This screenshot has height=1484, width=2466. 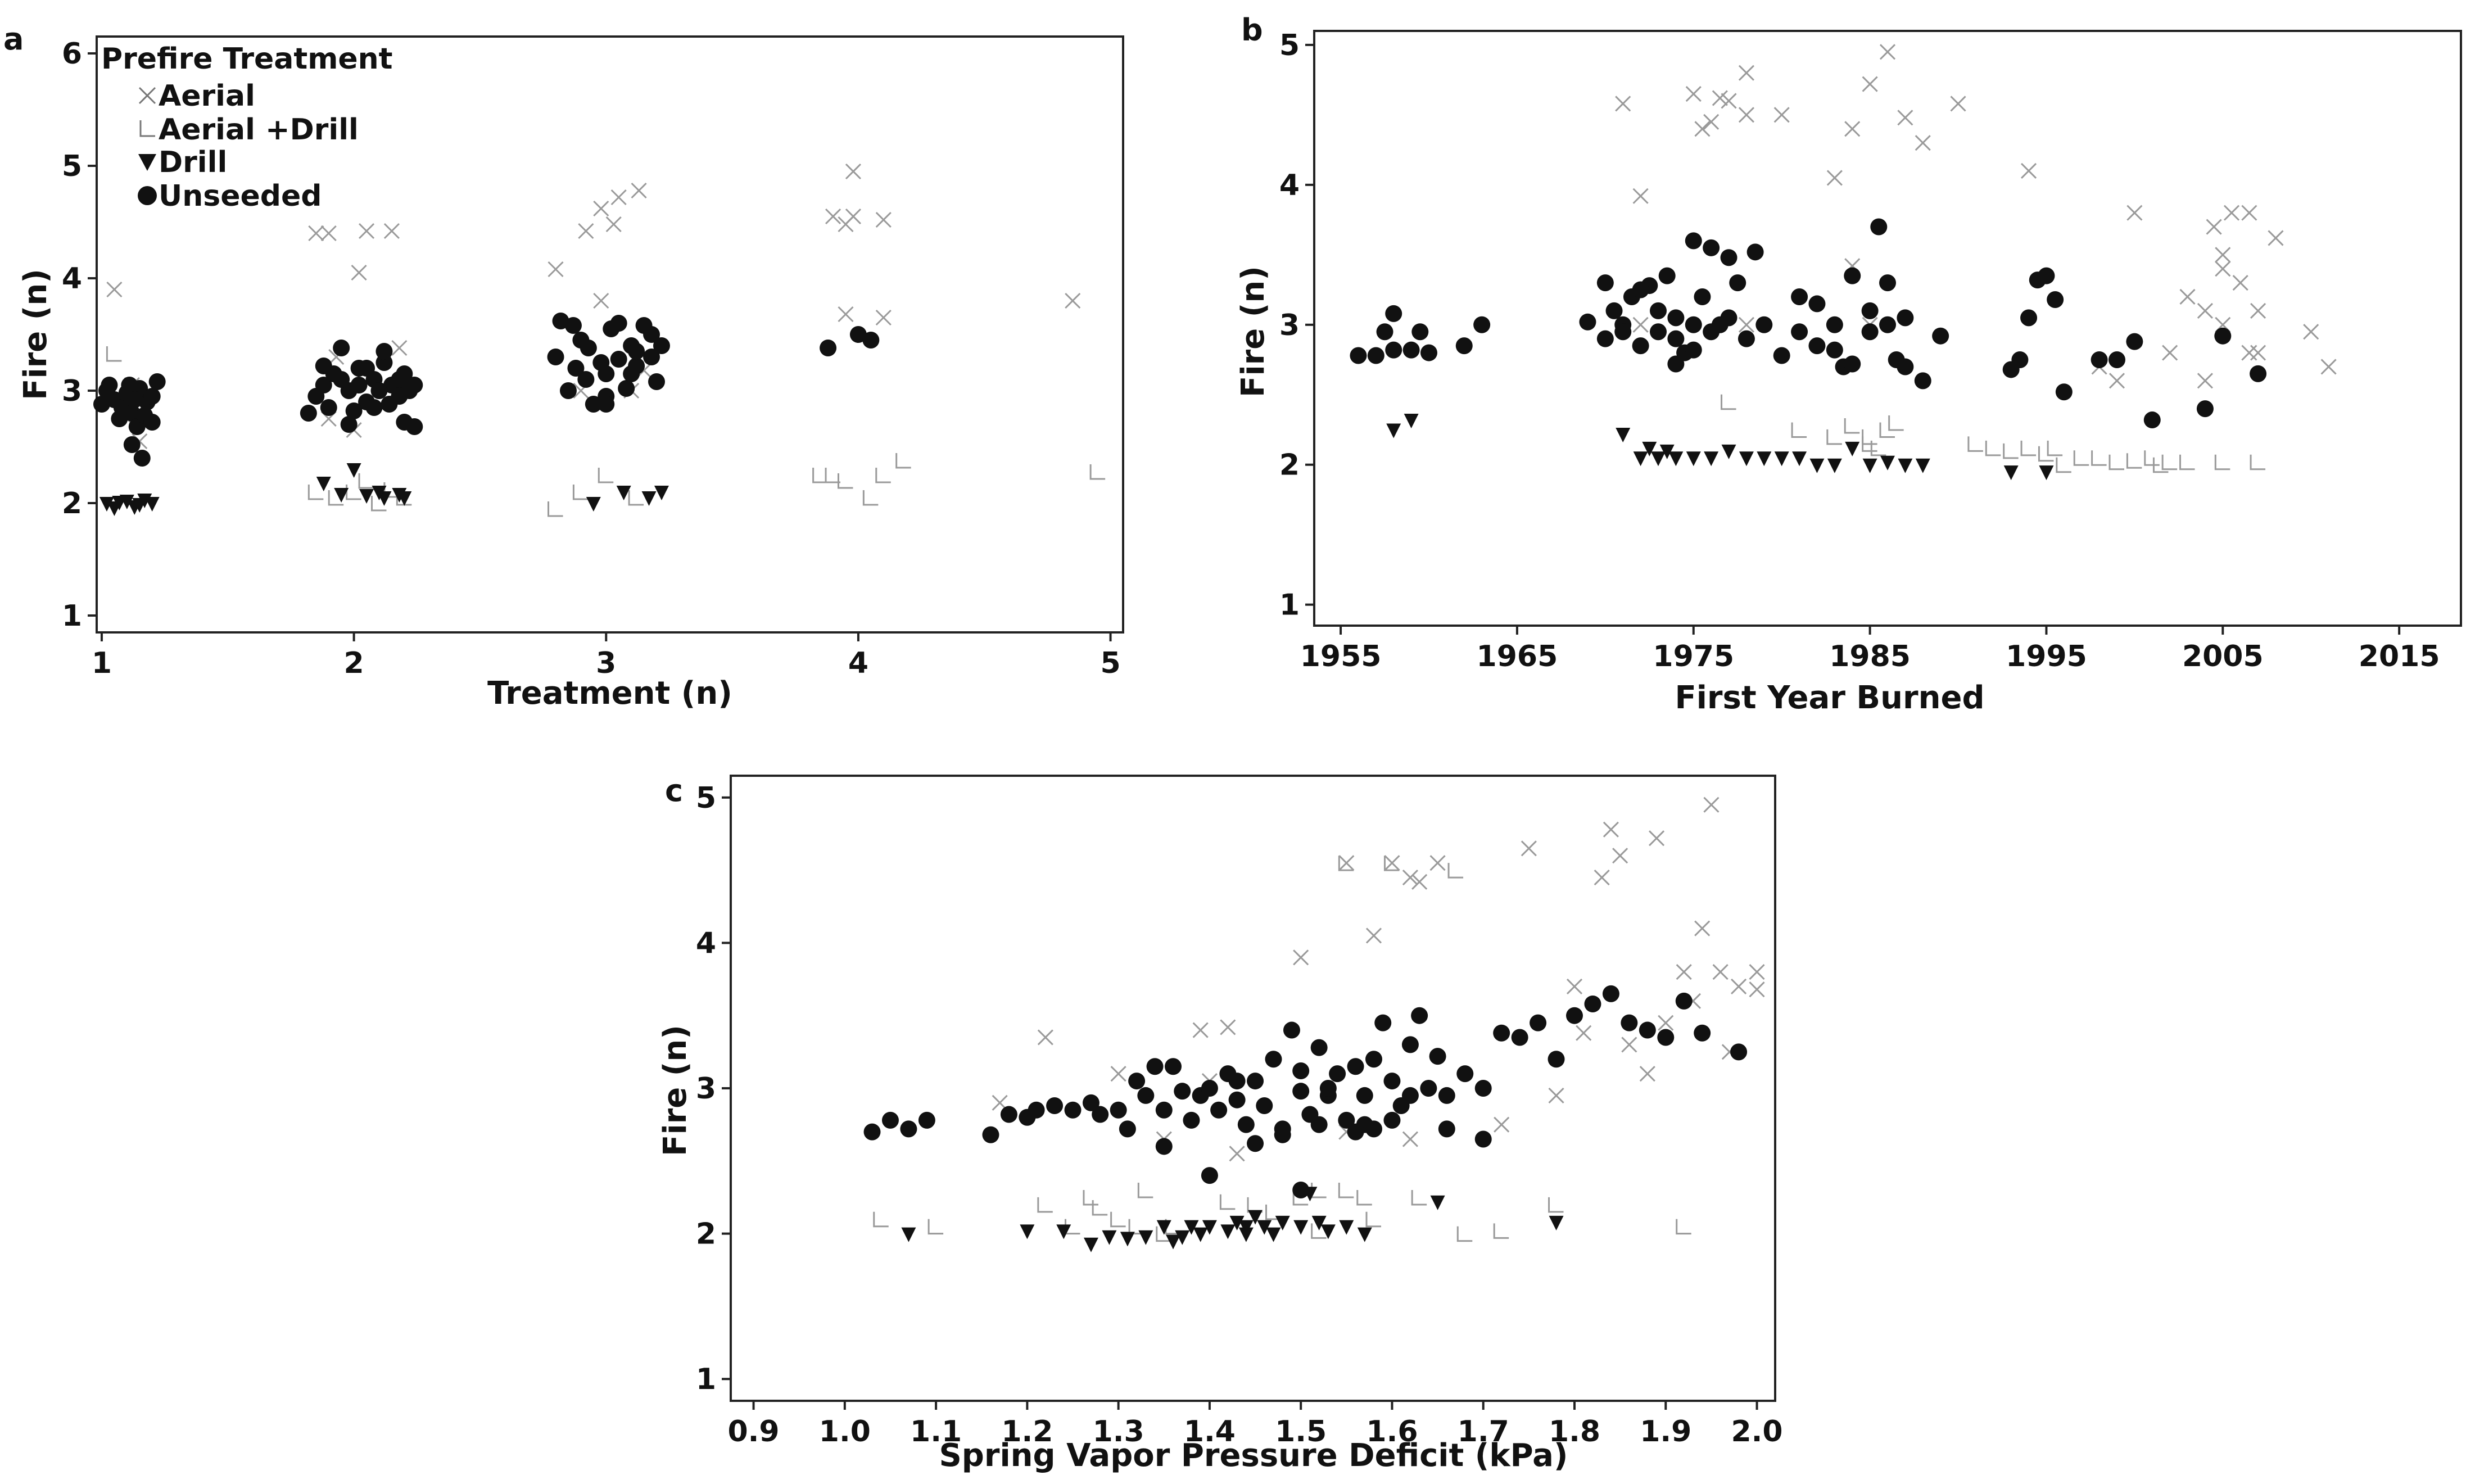 I want to click on legend-title: Prefire Treatment, so click(x=247, y=59).